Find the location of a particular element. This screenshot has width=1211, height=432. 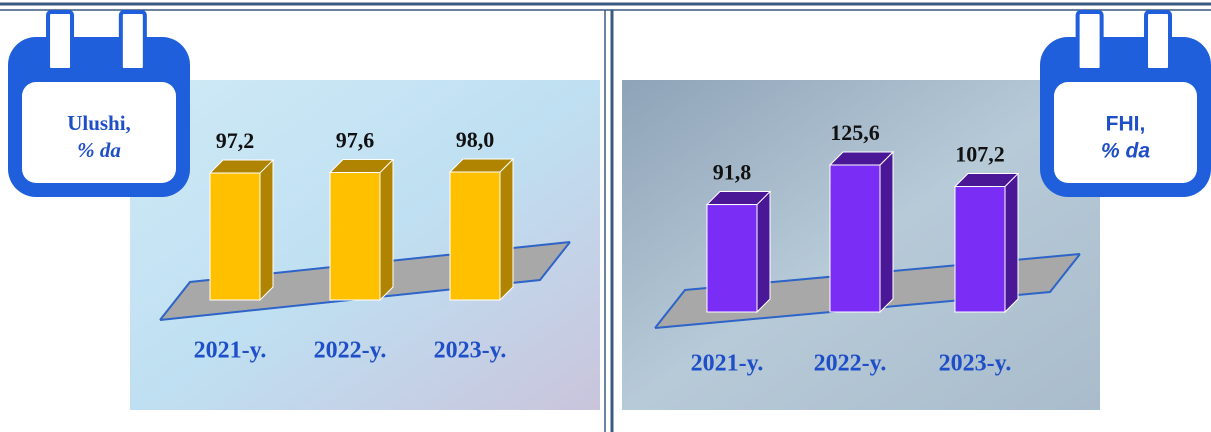

value-label: 125,6 is located at coordinates (855, 132).